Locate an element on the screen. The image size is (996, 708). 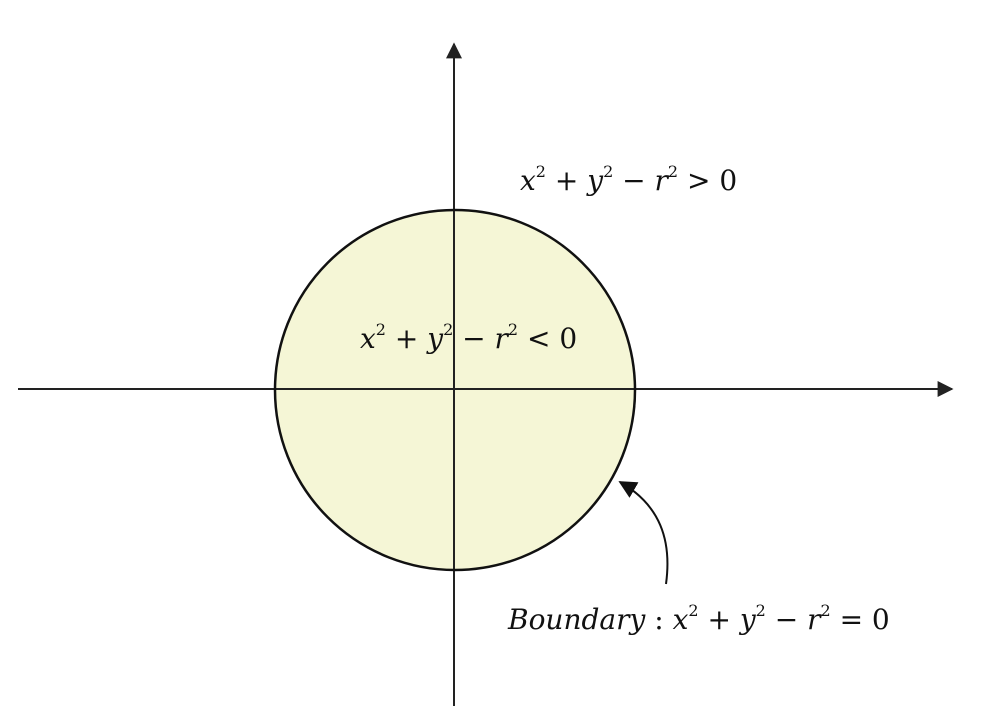
boundary-equation-label: Boundary : x2 + y2 − r2 = 0 is located at coordinates (698, 618).